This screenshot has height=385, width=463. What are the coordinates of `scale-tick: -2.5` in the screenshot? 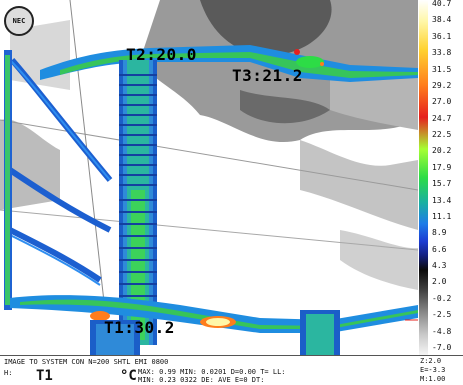 It's located at (442, 315).